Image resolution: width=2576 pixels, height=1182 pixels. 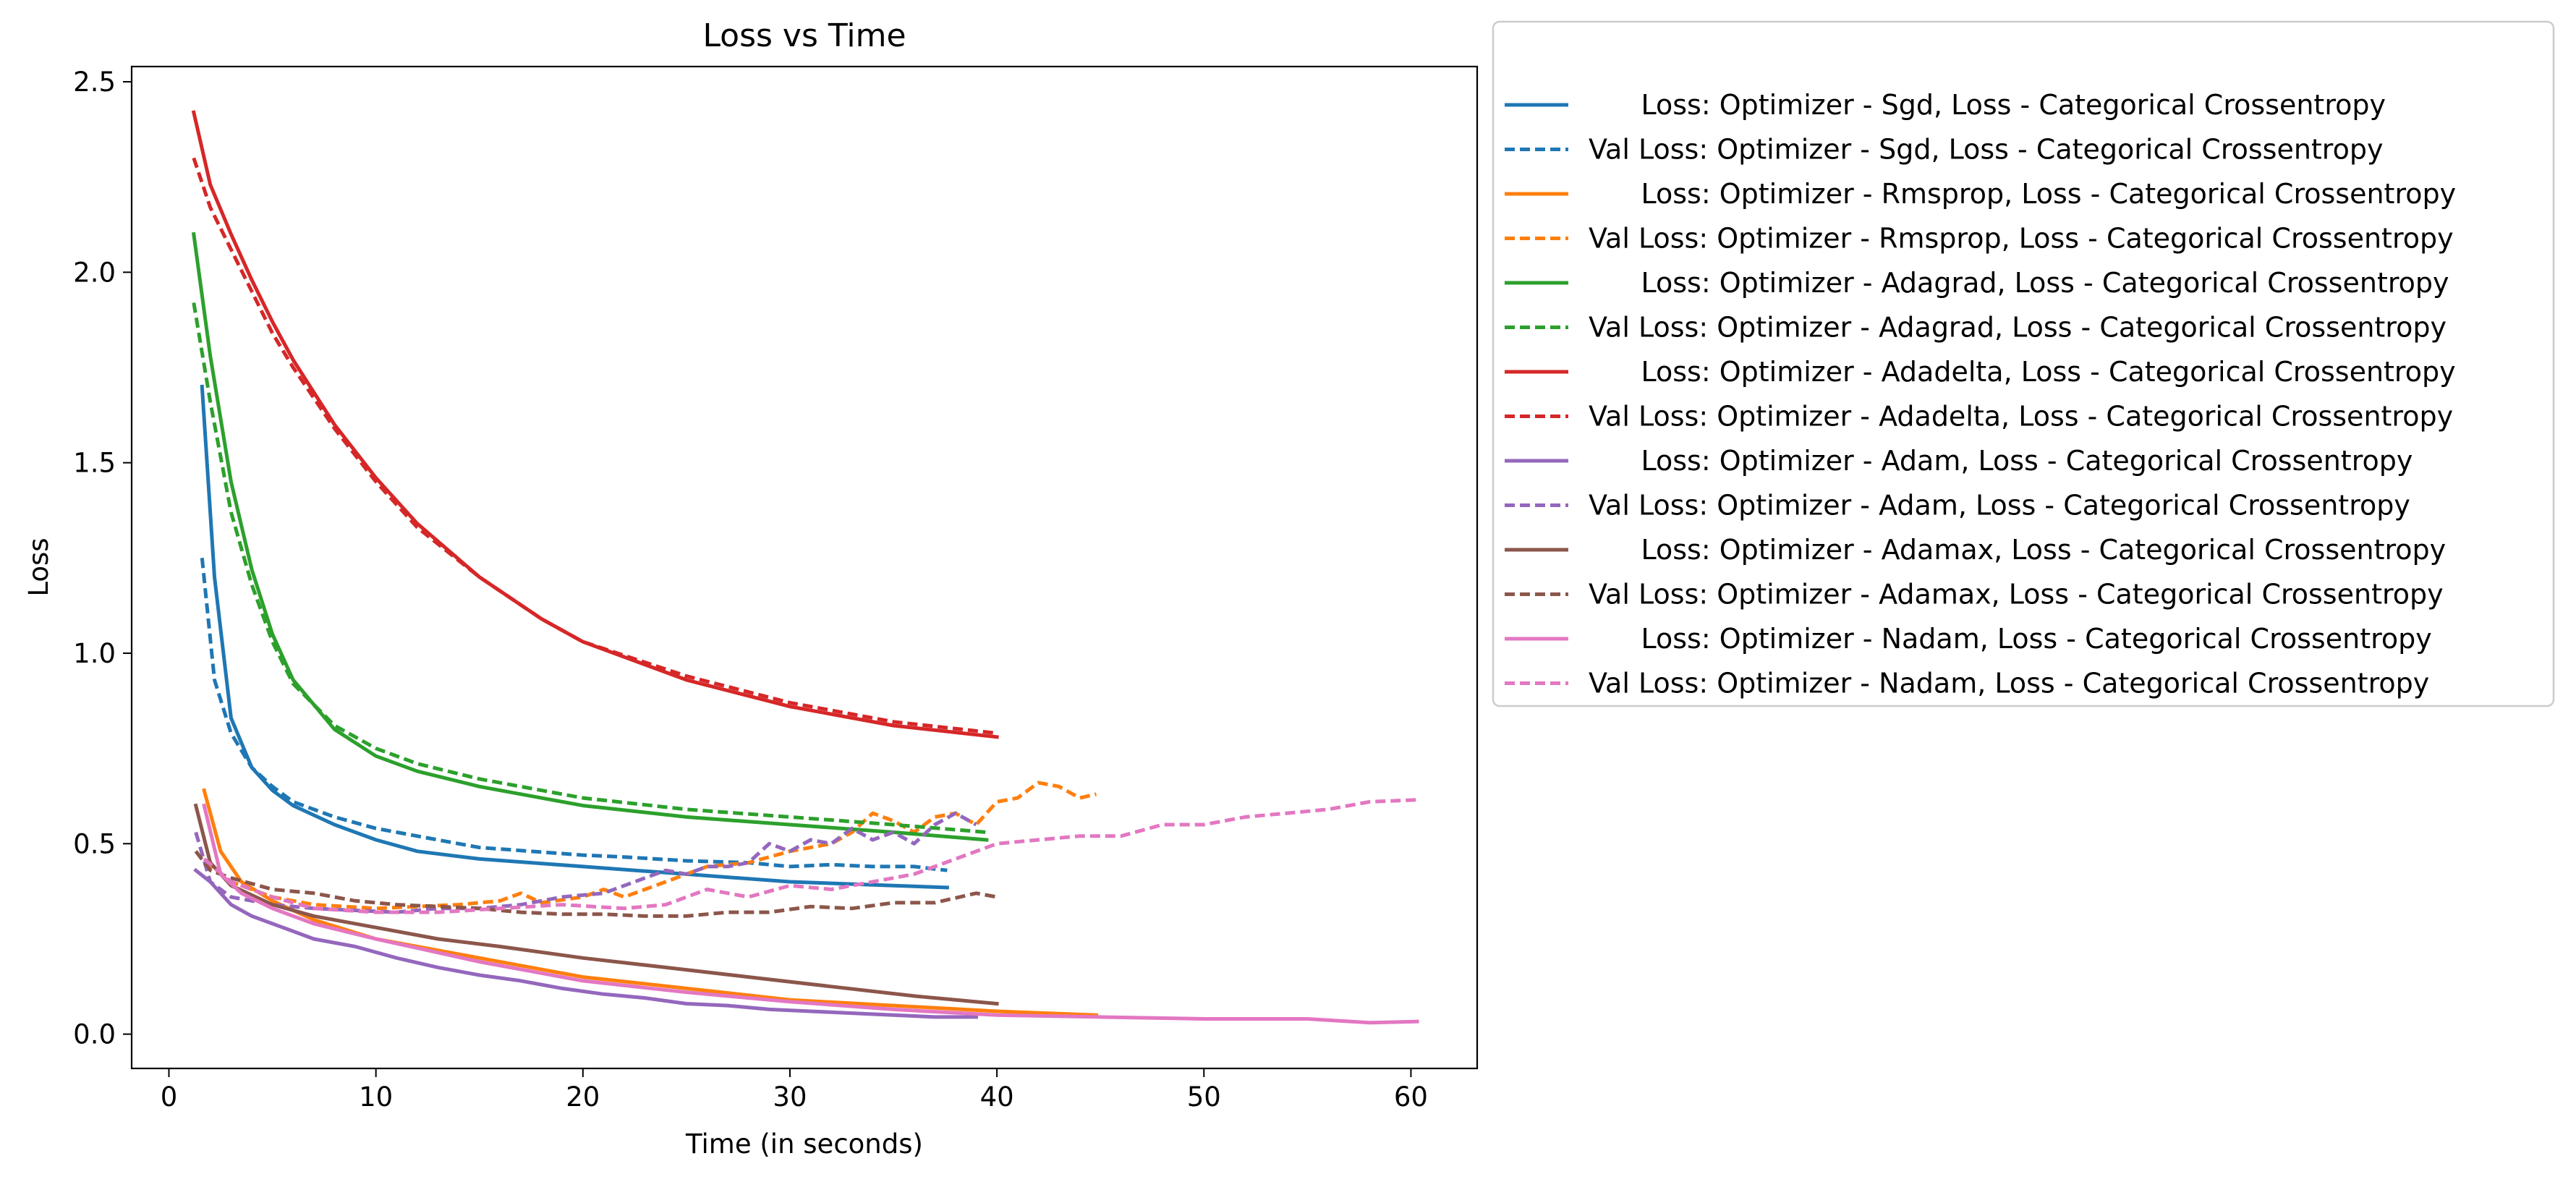 What do you see at coordinates (94, 843) in the screenshot?
I see `y-tick-label: 0.5` at bounding box center [94, 843].